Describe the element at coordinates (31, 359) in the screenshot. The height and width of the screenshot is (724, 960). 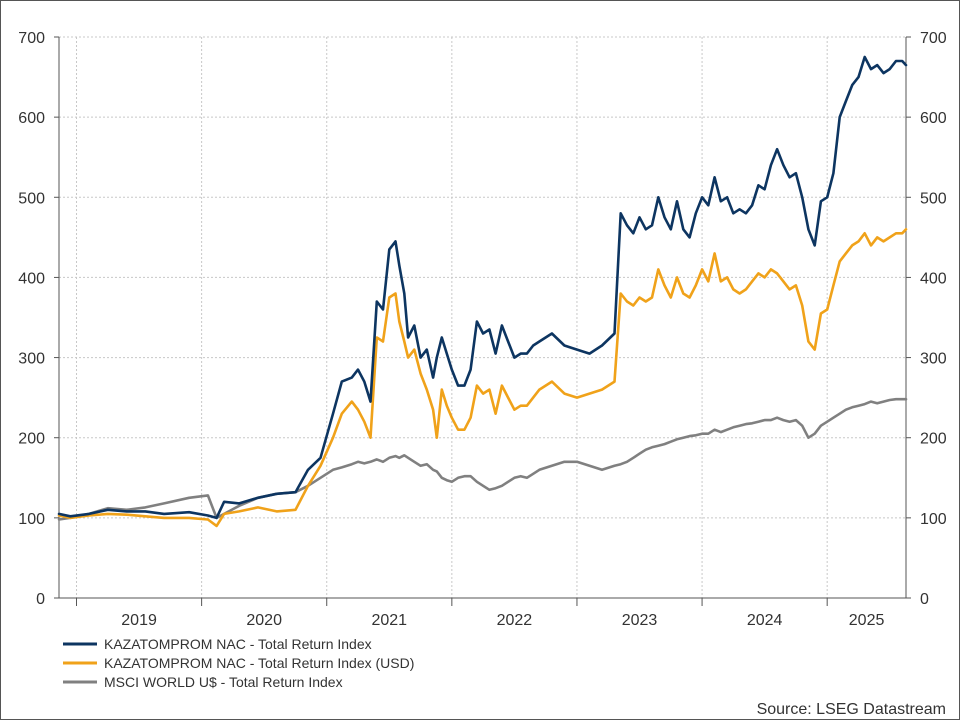
I see `y-tick-label-left: 300` at that location.